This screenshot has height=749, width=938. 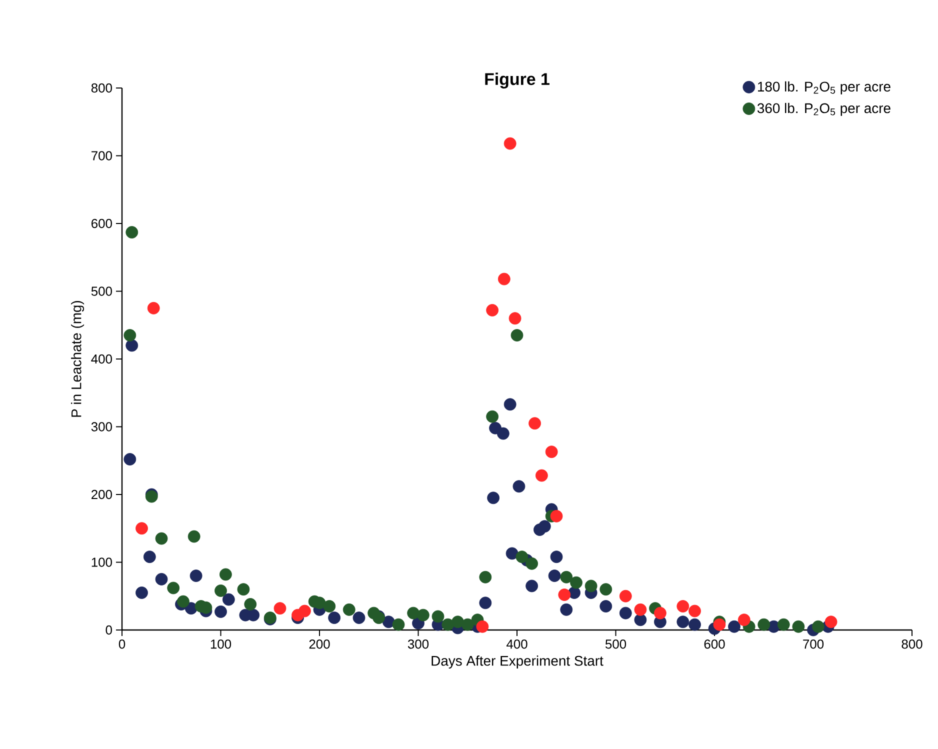 I want to click on y-tick-label: 0, so click(x=109, y=630).